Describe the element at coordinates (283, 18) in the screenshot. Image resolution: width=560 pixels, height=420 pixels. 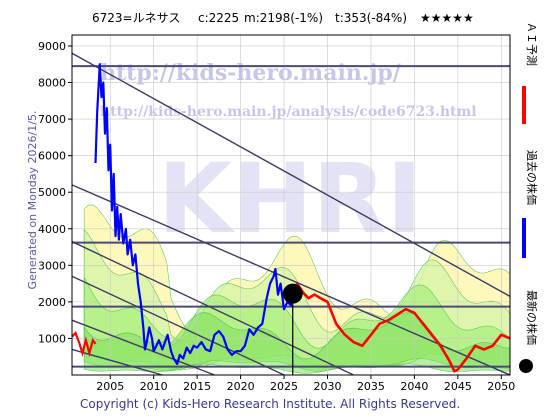
I see `chart-header-ma: m:2198(-1%)` at that location.